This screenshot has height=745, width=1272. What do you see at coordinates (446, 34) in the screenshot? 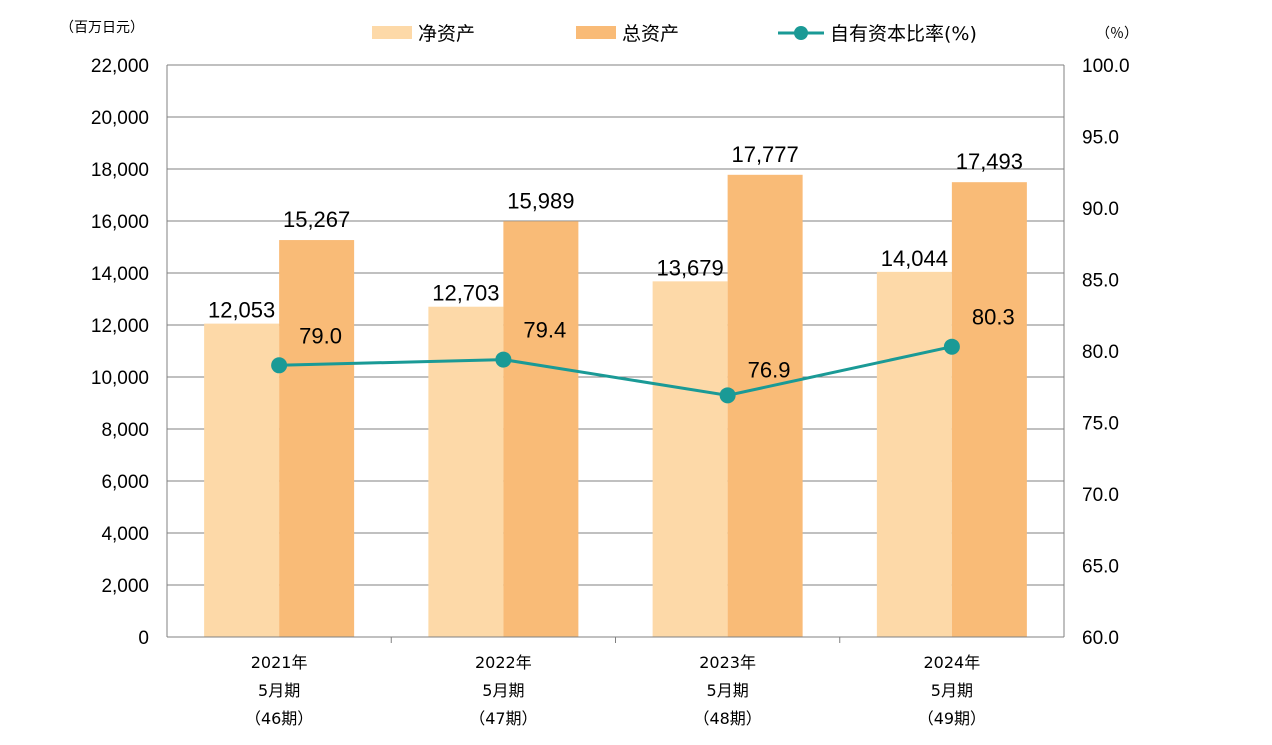
I see `legend-label-net-assets: 净资产` at bounding box center [446, 34].